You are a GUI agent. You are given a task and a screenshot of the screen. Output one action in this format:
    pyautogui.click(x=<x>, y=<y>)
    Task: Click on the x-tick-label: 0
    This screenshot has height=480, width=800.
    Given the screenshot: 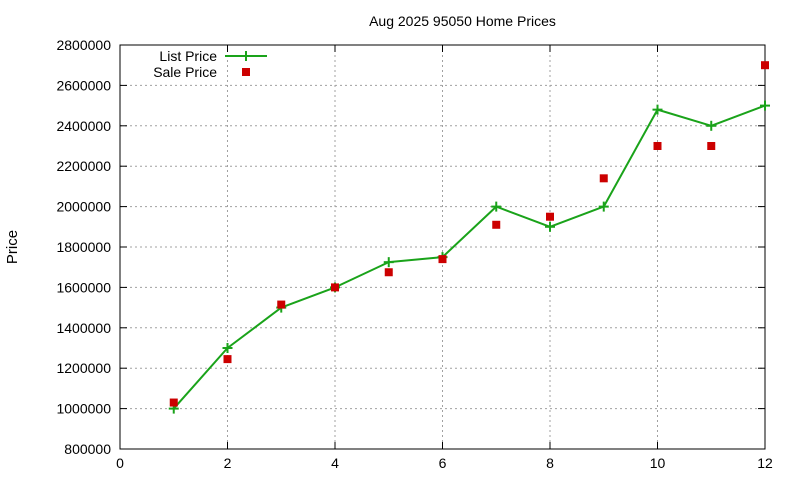 What is the action you would take?
    pyautogui.click(x=120, y=463)
    